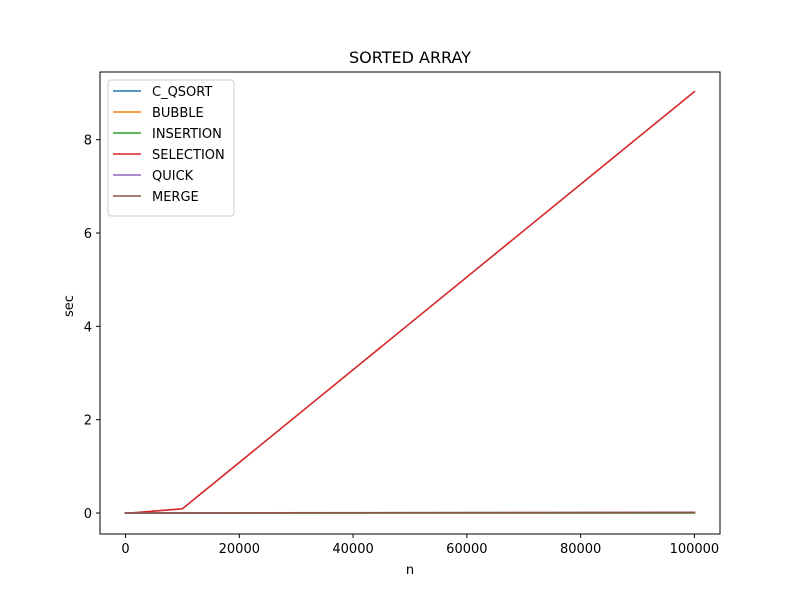  What do you see at coordinates (410, 570) in the screenshot?
I see `x-axis-label: n` at bounding box center [410, 570].